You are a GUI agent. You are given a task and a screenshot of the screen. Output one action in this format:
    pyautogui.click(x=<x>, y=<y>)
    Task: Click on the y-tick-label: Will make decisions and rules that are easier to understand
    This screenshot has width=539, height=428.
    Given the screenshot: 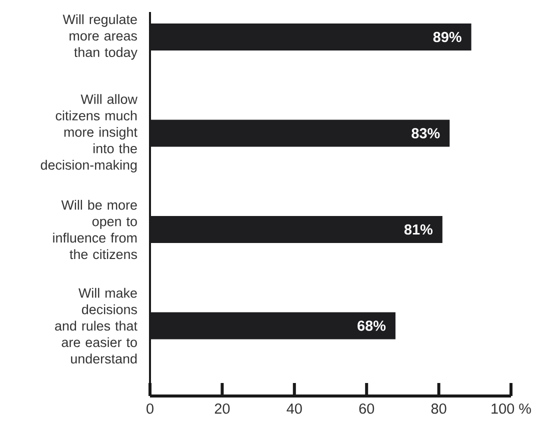 What is the action you would take?
    pyautogui.click(x=96, y=326)
    